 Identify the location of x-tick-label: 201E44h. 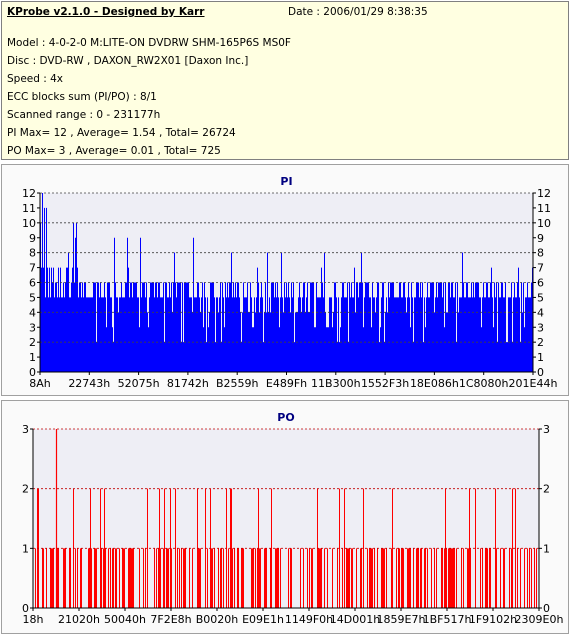
(533, 383).